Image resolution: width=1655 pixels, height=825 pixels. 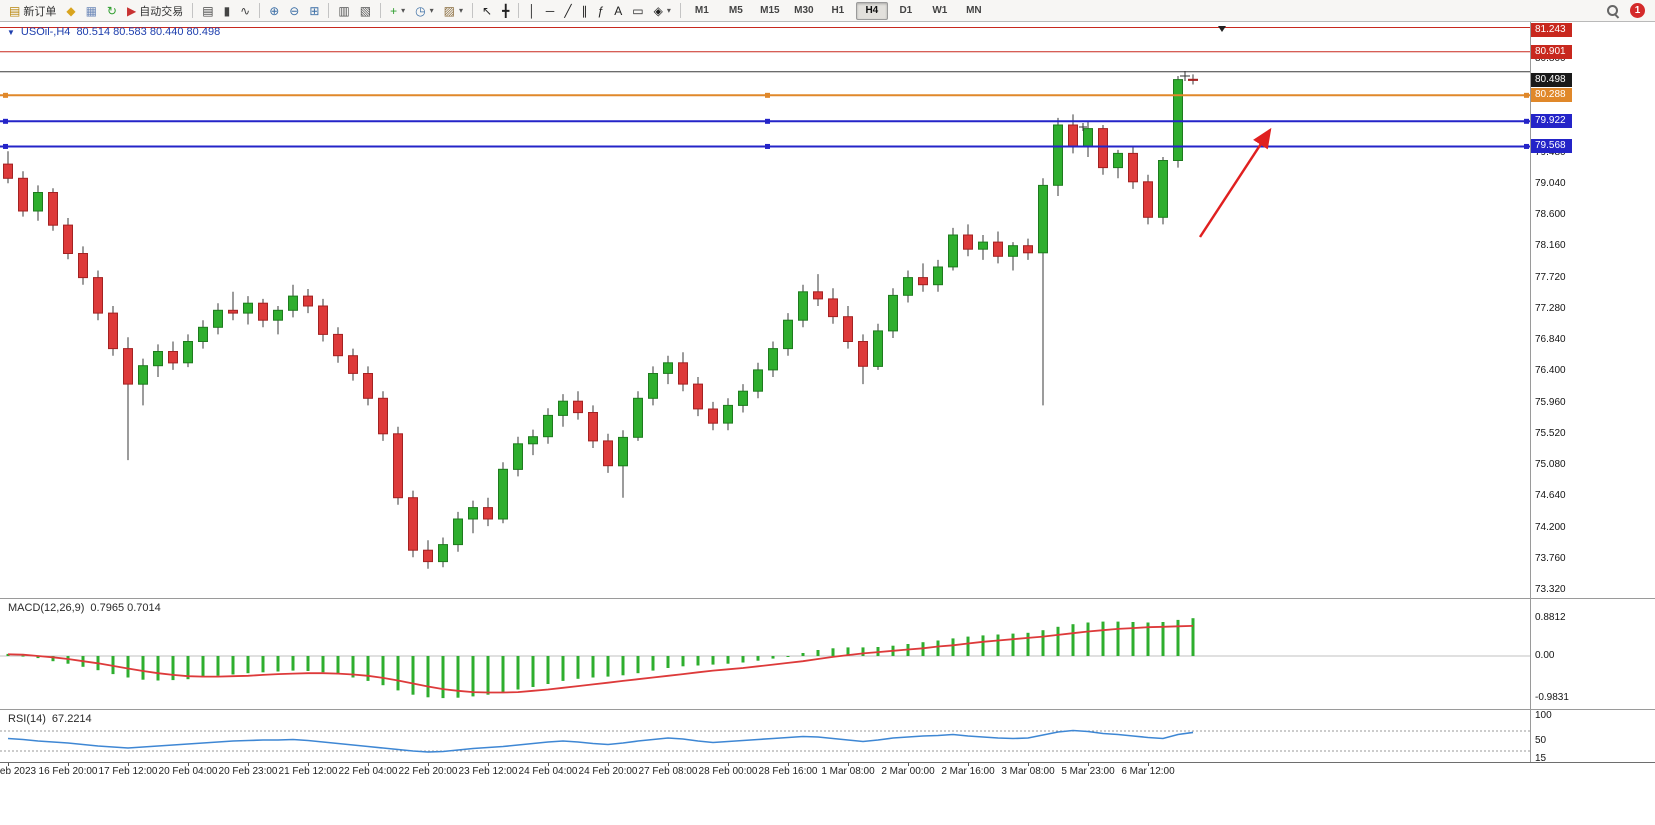 What do you see at coordinates (871, 10) in the screenshot?
I see `timeframe-H4: H4` at bounding box center [871, 10].